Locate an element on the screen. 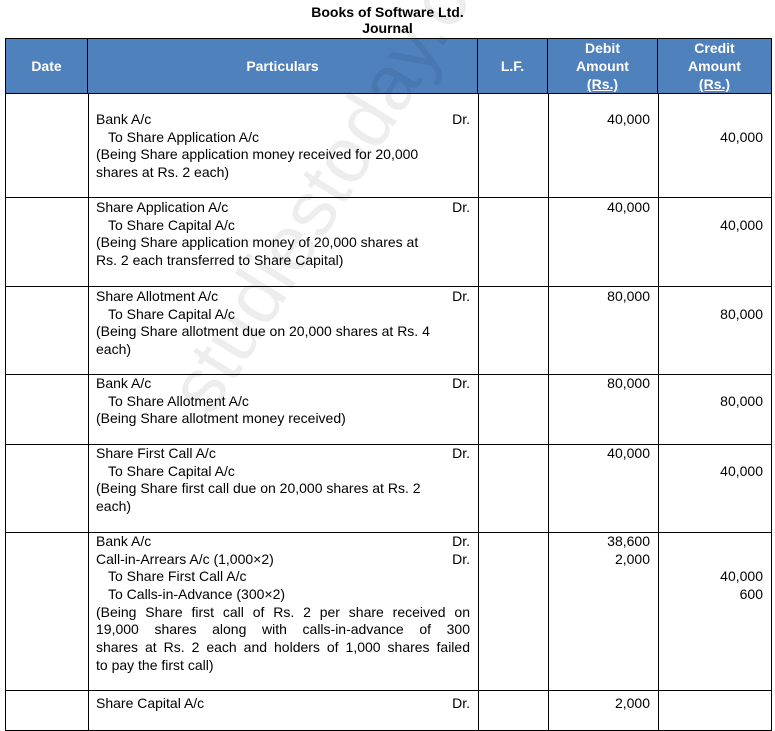  particulars-cell: each) is located at coordinates (283, 350).